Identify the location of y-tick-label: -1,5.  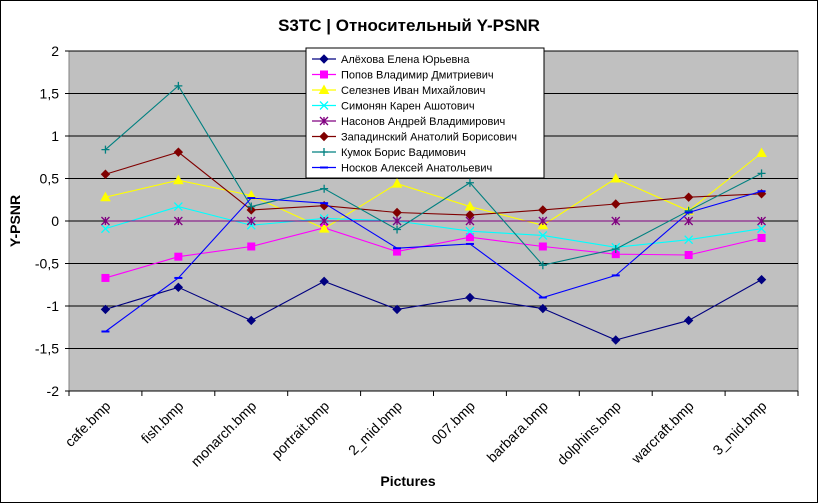
(47, 349).